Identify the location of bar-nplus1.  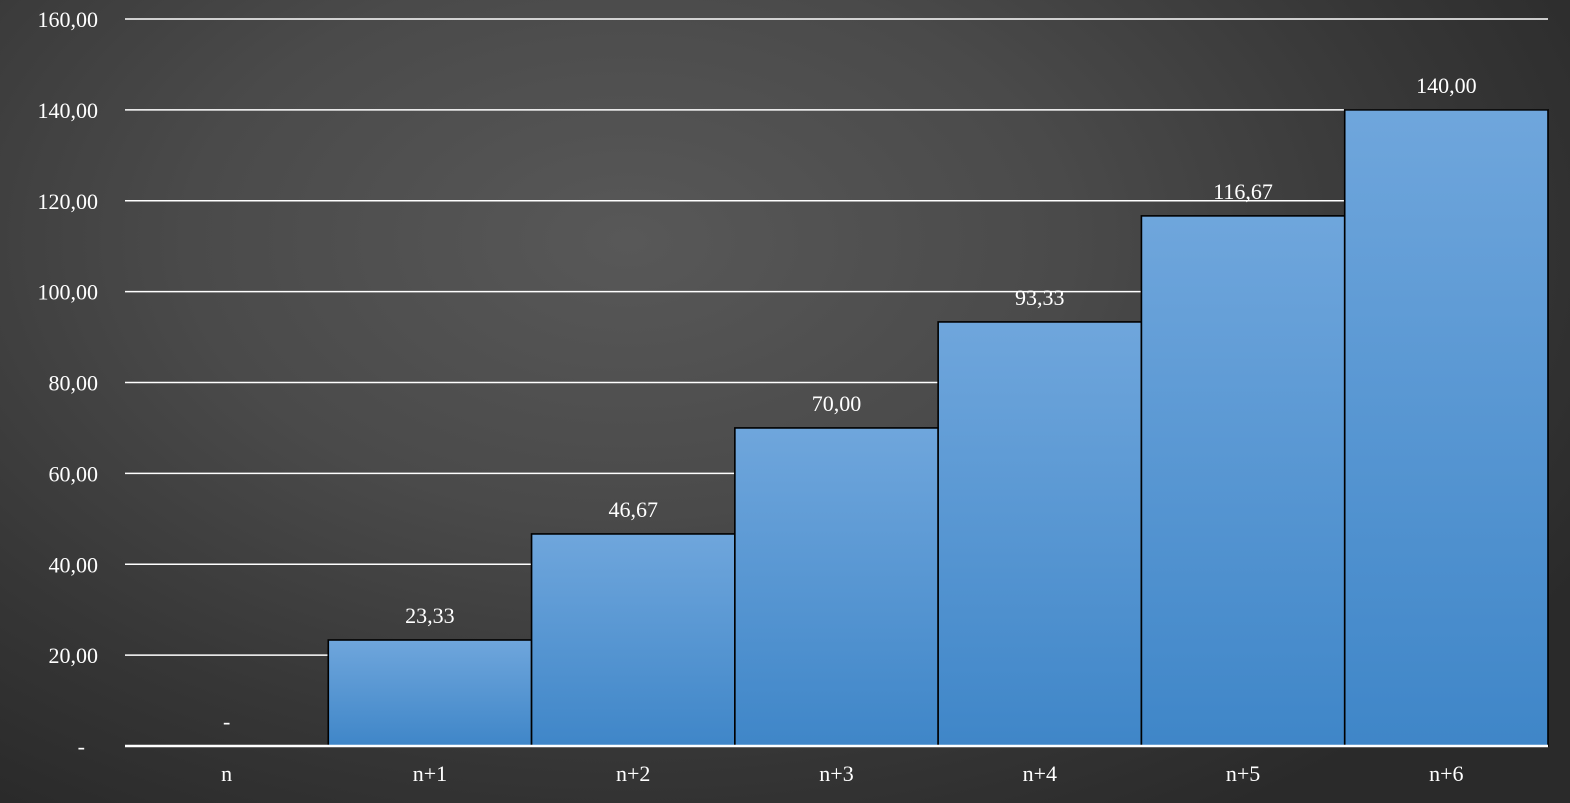
(429, 693).